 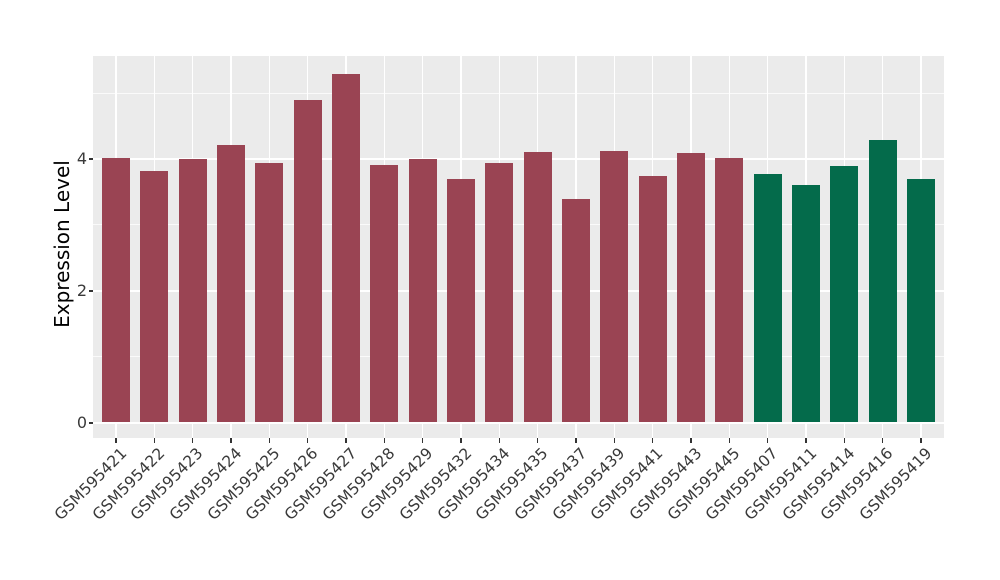 What do you see at coordinates (767, 298) in the screenshot?
I see `bar-GSM595407` at bounding box center [767, 298].